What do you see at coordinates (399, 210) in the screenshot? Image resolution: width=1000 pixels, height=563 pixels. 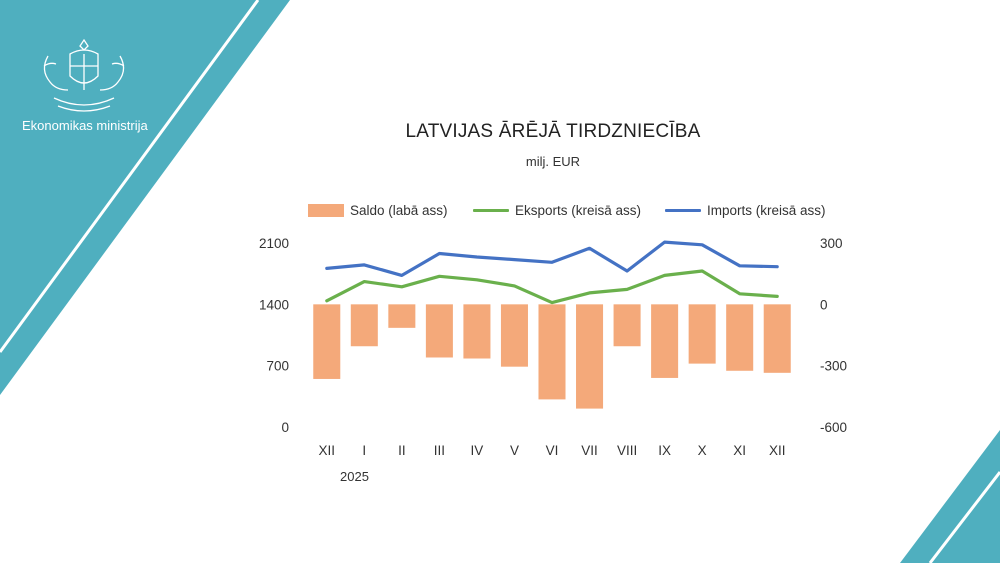 I see `legend-saldo-label: Saldo (labā ass)` at bounding box center [399, 210].